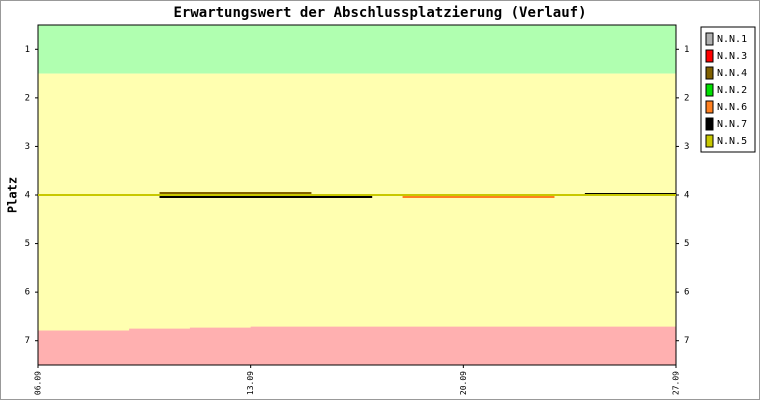  I want to click on y-tick-label-right: 7, so click(686, 341).